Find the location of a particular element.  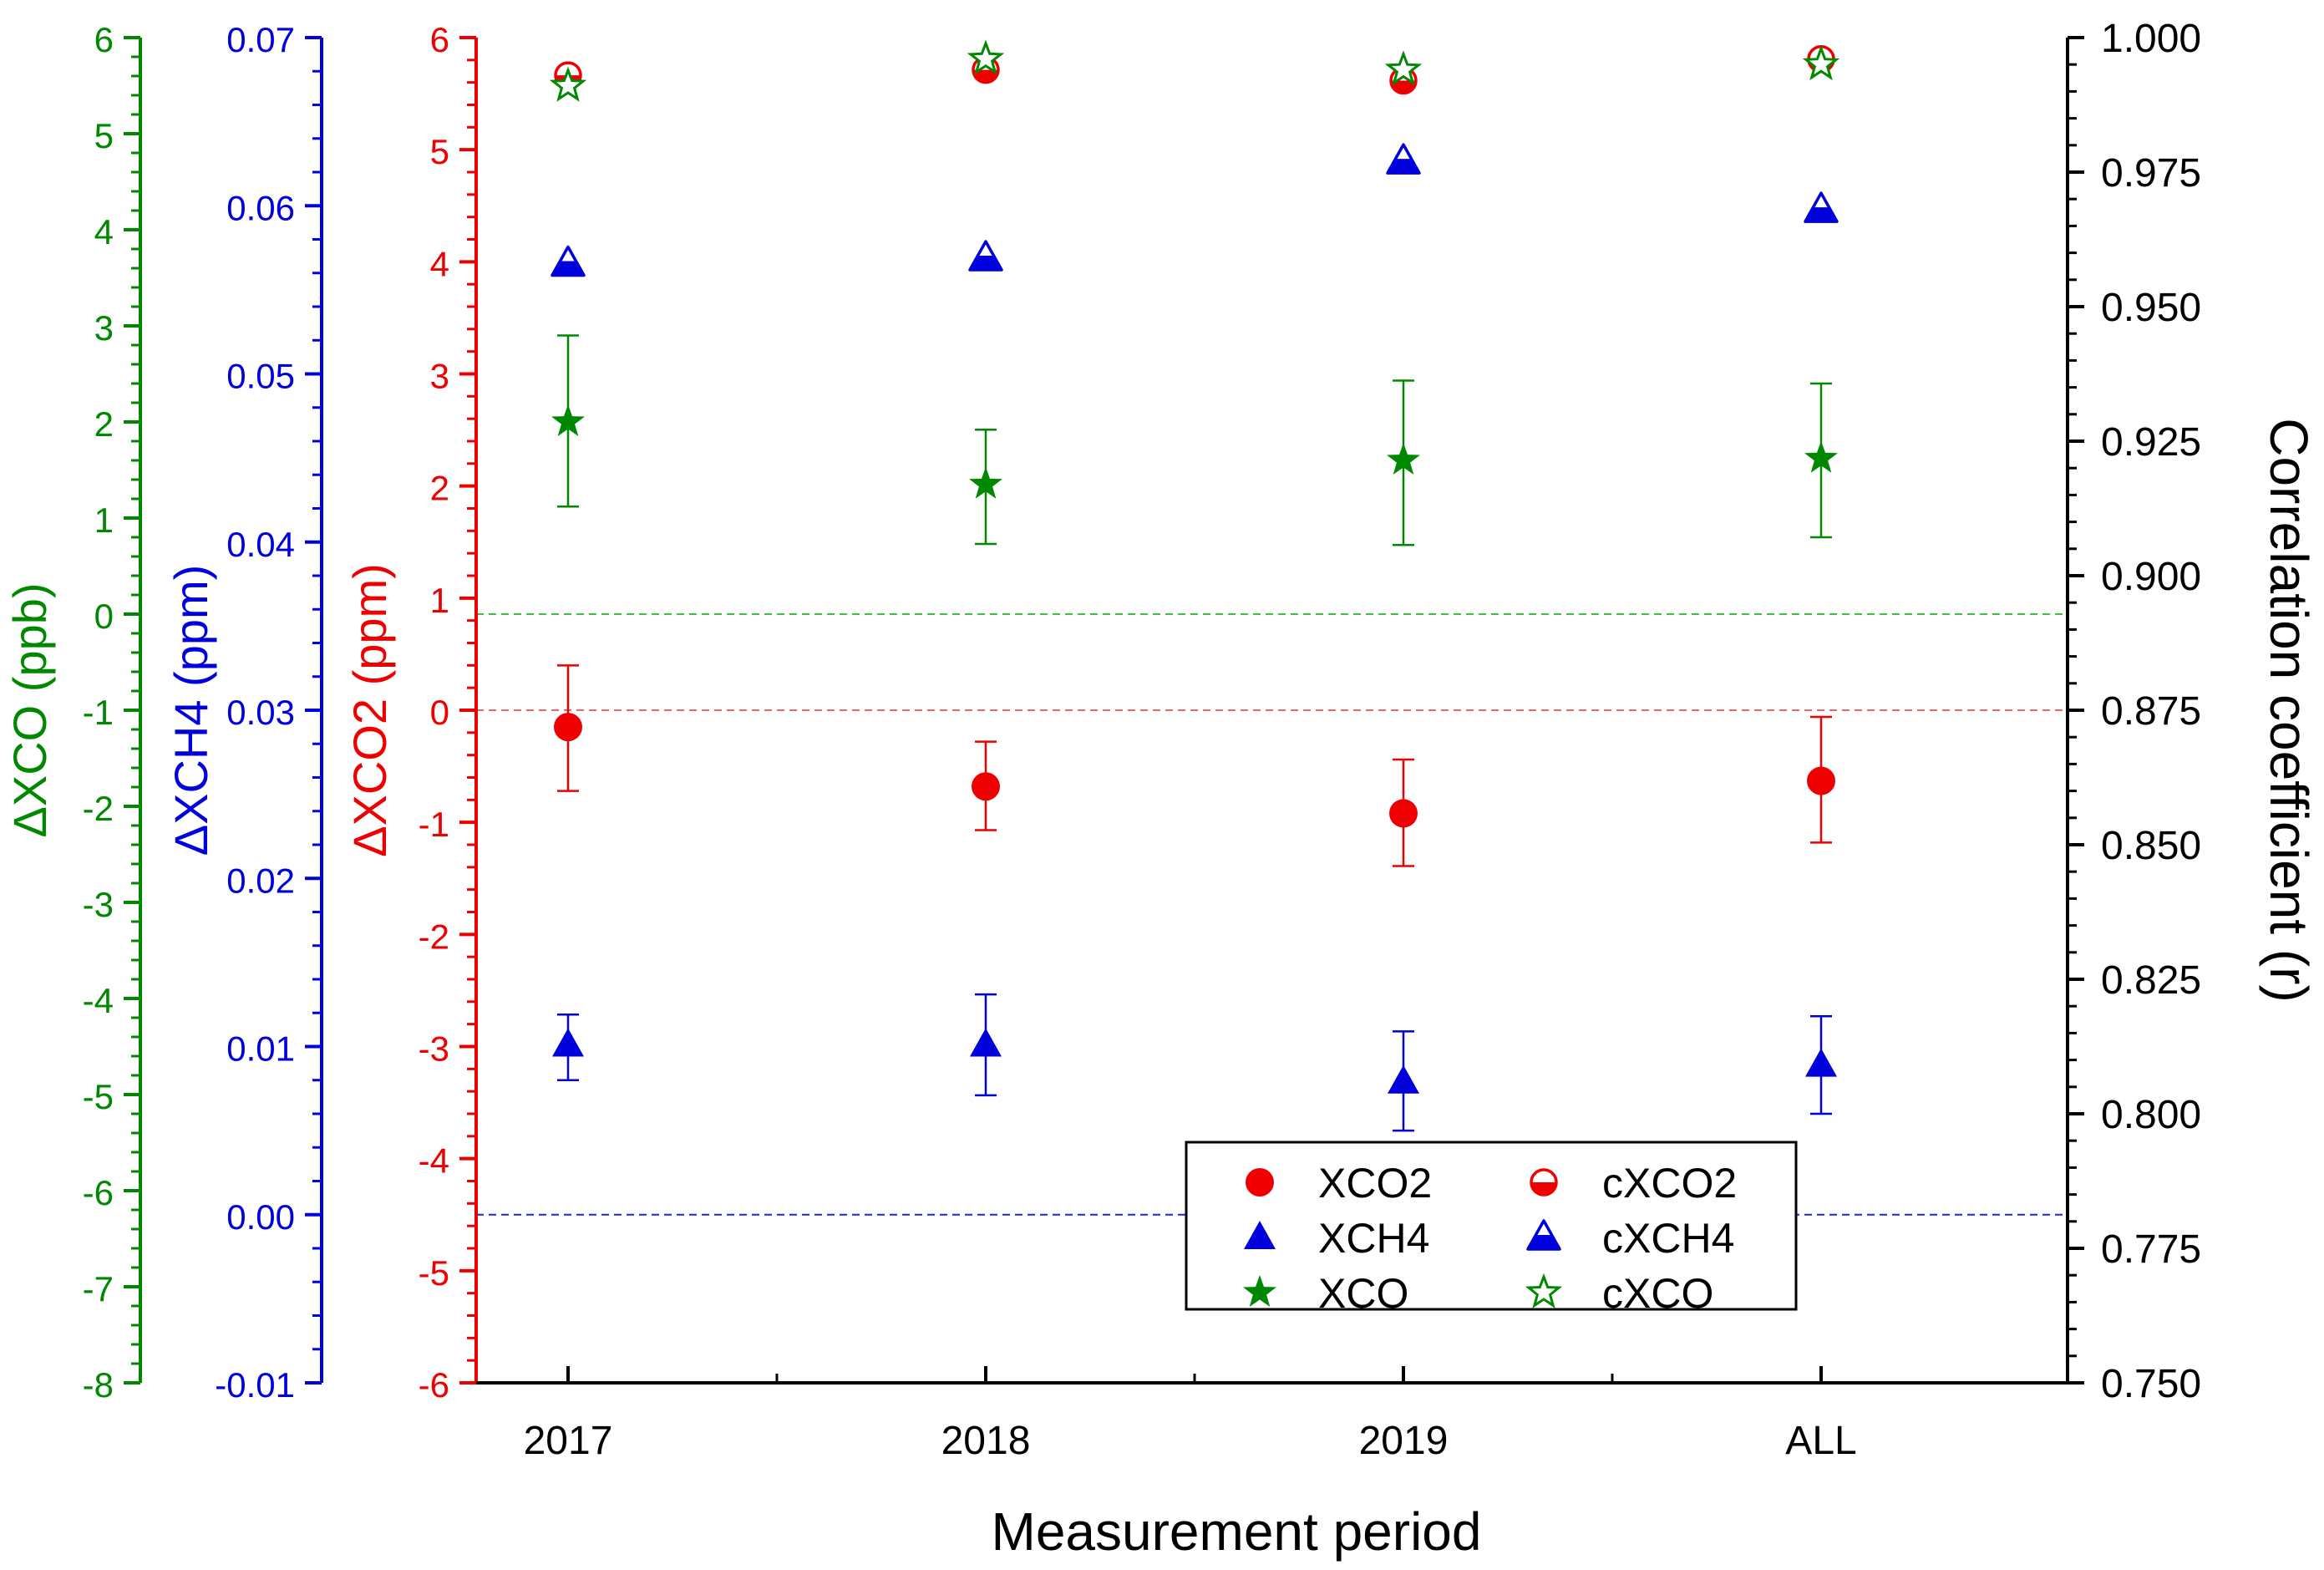

series-cxch4 is located at coordinates (1195, 210).